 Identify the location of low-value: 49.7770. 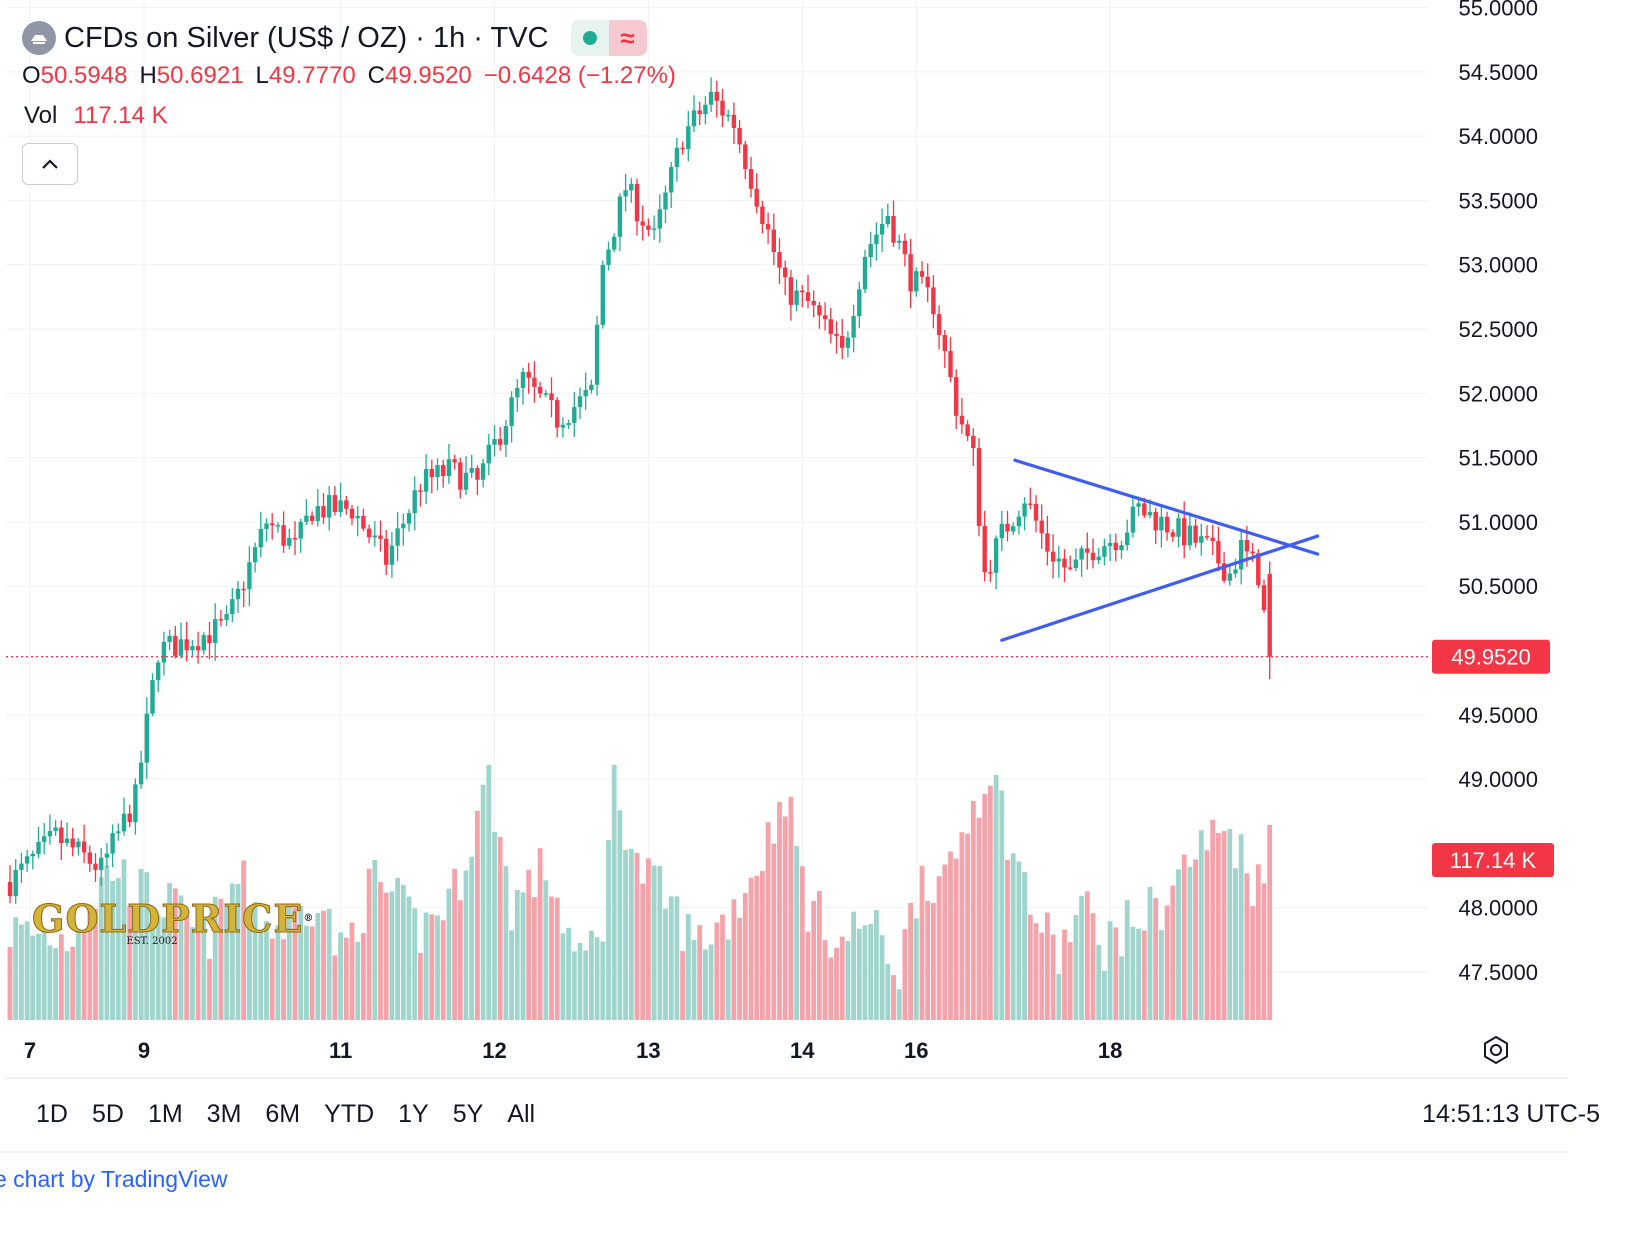
(312, 75).